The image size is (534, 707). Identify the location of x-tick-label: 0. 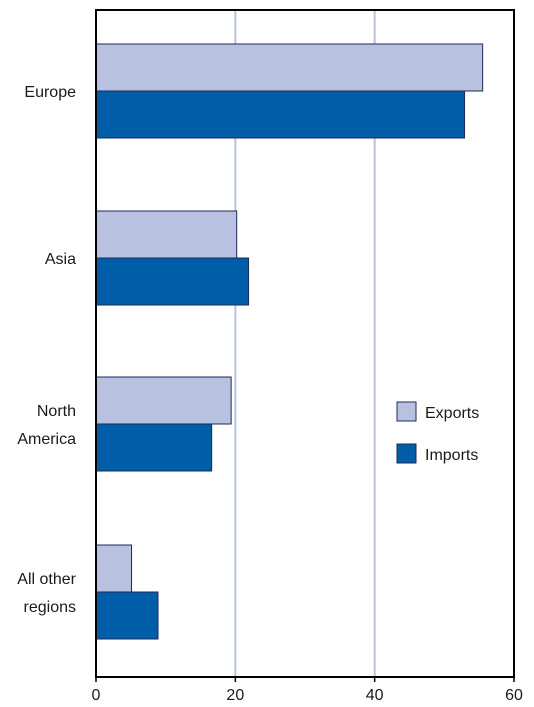
(96, 695).